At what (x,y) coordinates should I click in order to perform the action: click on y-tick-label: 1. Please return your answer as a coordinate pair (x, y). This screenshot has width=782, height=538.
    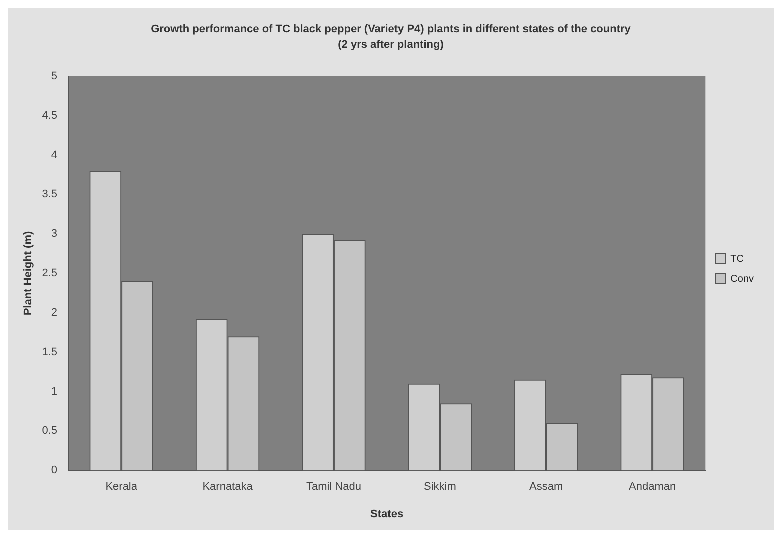
    Looking at the image, I should click on (54, 392).